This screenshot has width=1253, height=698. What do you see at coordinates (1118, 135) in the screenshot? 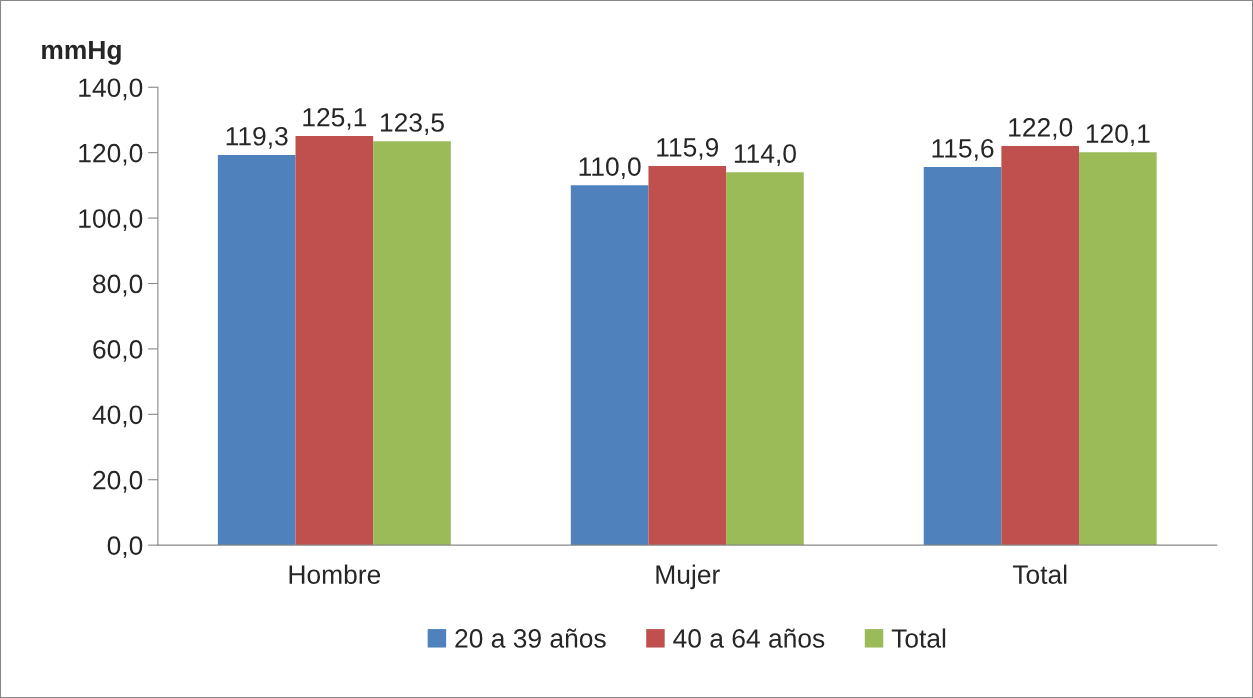
I see `data-label: 120,1` at bounding box center [1118, 135].